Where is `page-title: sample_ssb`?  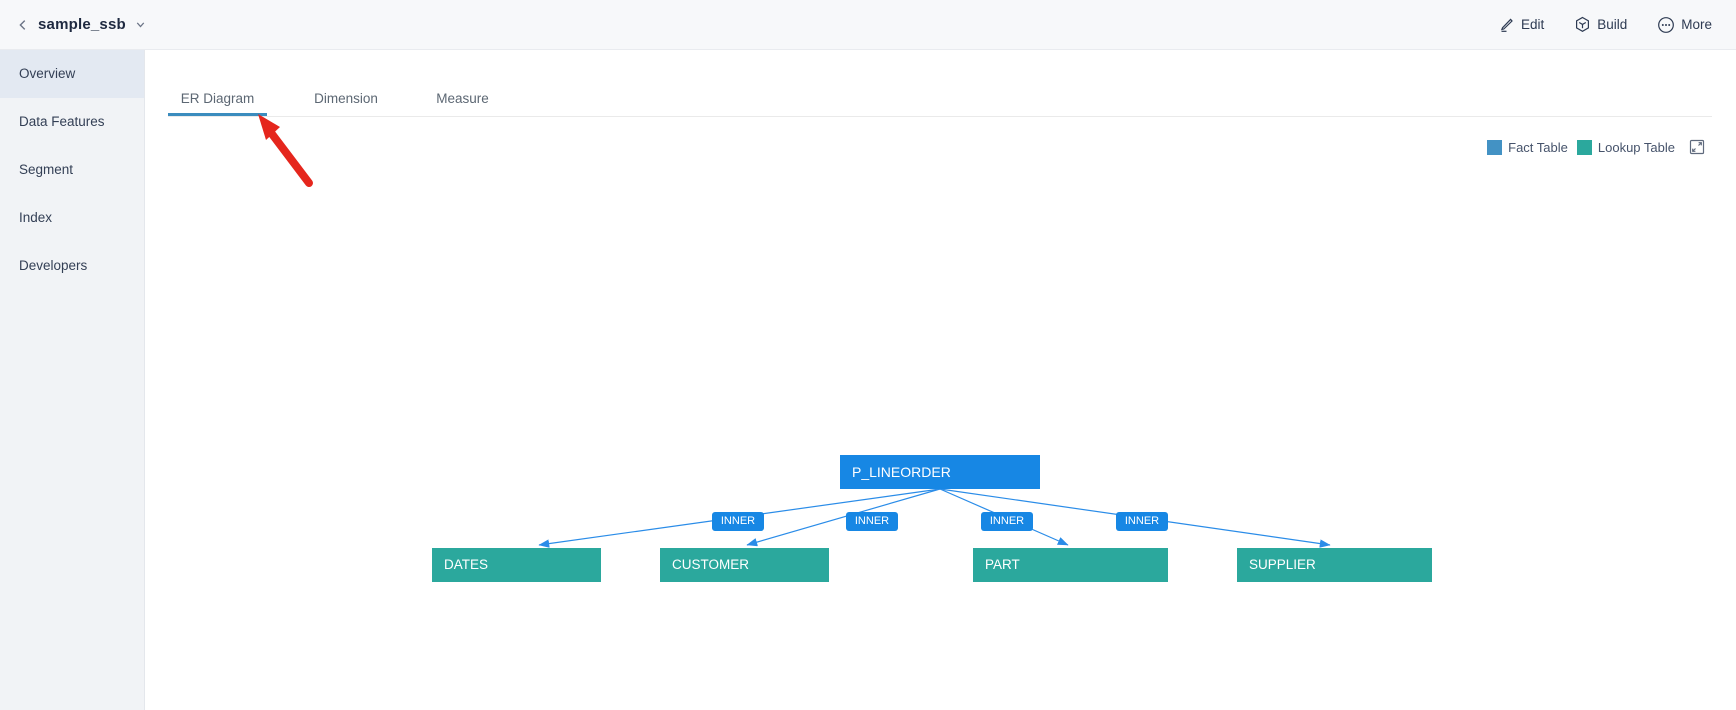
page-title: sample_ssb is located at coordinates (82, 24).